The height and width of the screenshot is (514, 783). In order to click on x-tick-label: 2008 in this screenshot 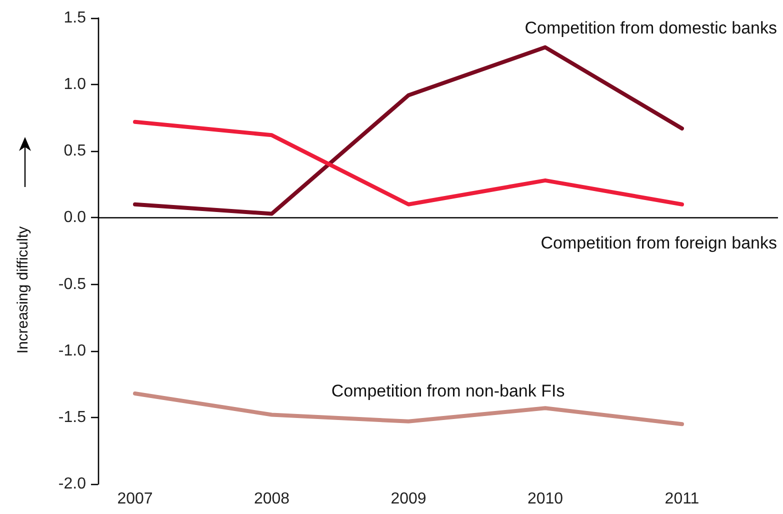, I will do `click(272, 499)`.